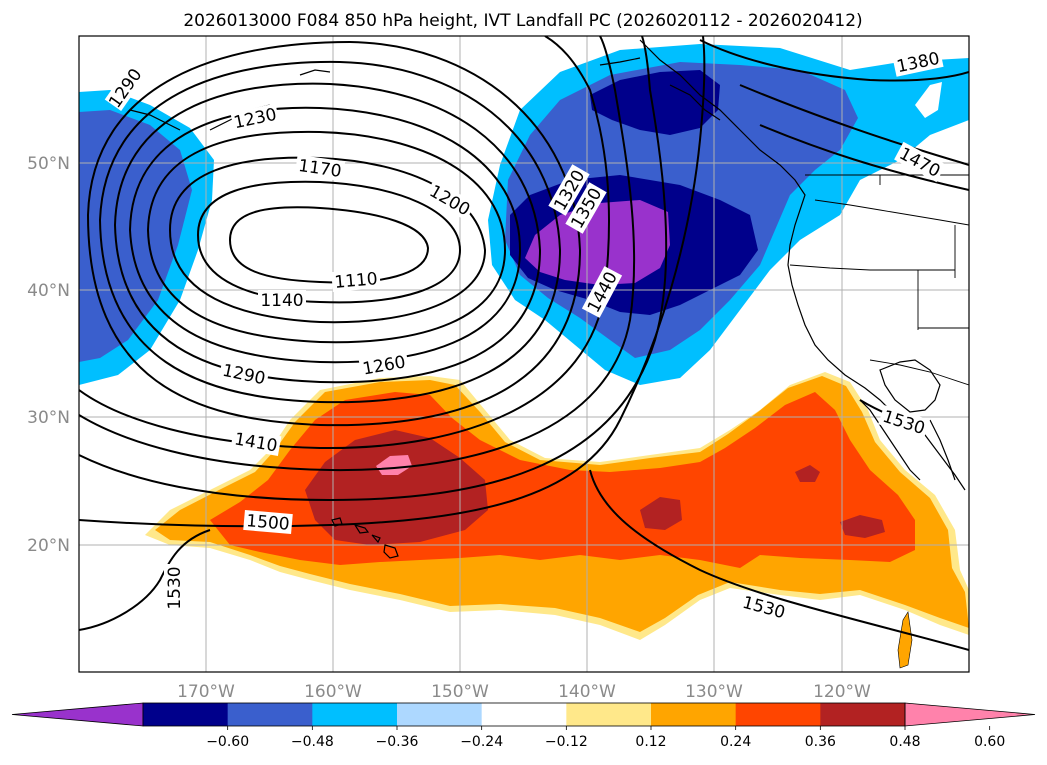 Image resolution: width=1047 pixels, height=765 pixels. What do you see at coordinates (587, 692) in the screenshot?
I see `lon-tick-label: 140°W` at bounding box center [587, 692].